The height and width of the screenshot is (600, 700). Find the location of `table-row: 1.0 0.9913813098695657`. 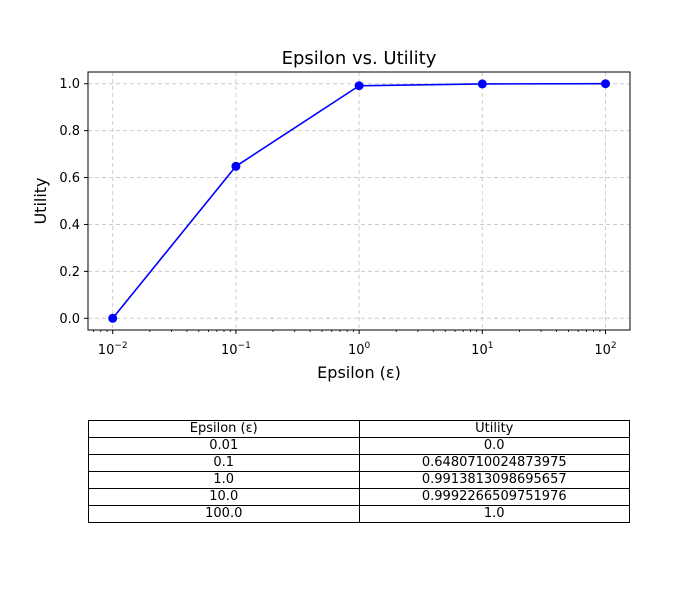

table-row: 1.0 0.9913813098695657 is located at coordinates (359, 480).